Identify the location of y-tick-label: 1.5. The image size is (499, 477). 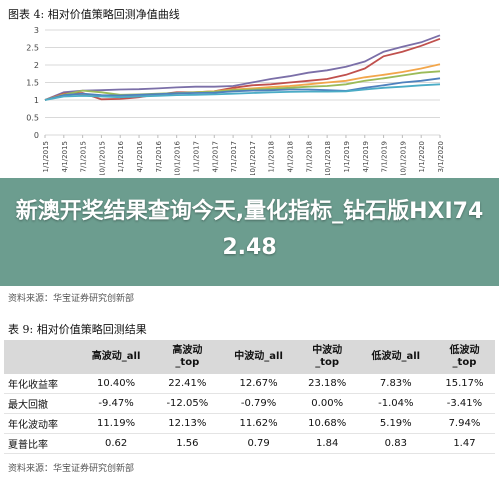
(32, 83).